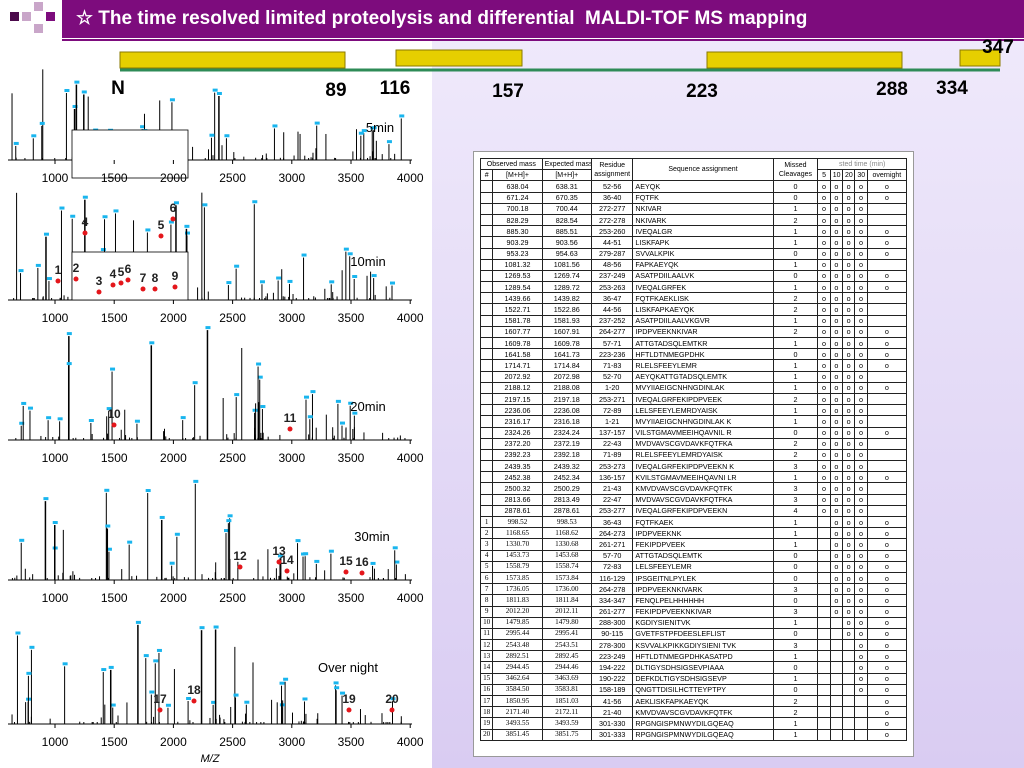 This screenshot has width=1024, height=768. What do you see at coordinates (173, 178) in the screenshot?
I see `x-tick-label: 2000` at bounding box center [173, 178].